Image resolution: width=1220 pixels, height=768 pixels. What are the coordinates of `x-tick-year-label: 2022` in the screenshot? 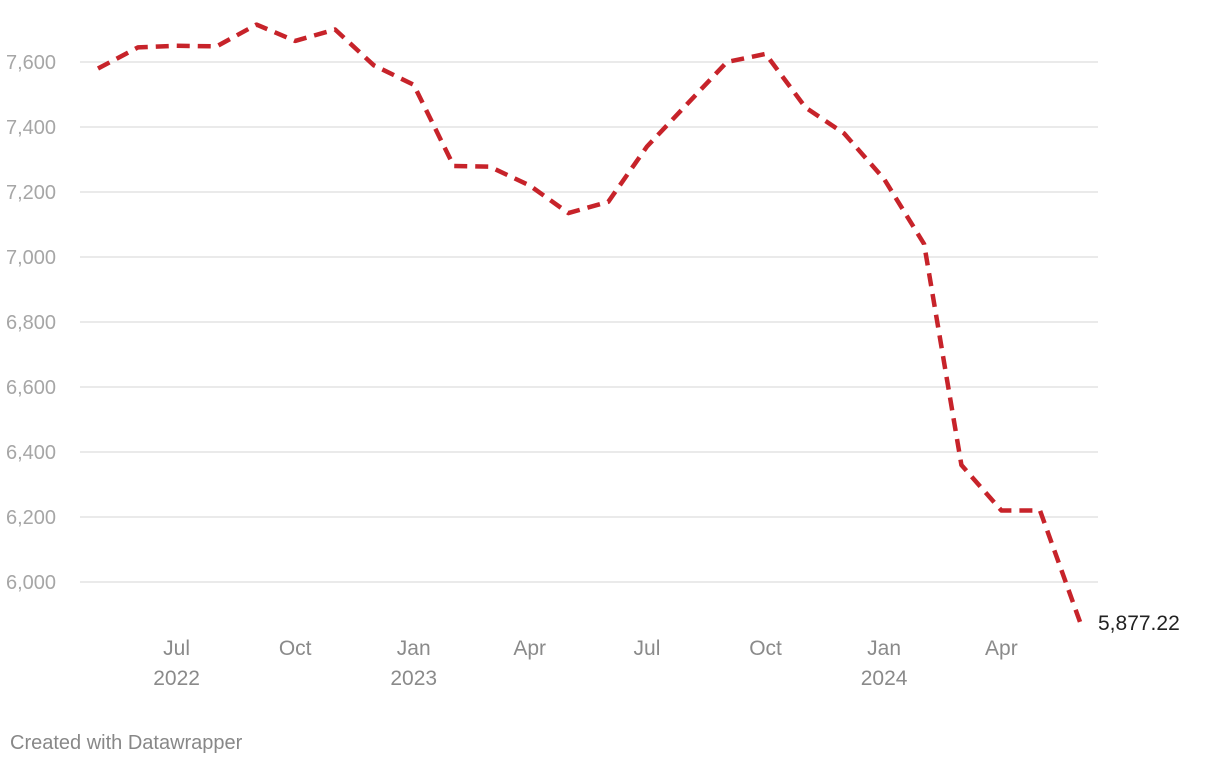 It's located at (176, 678).